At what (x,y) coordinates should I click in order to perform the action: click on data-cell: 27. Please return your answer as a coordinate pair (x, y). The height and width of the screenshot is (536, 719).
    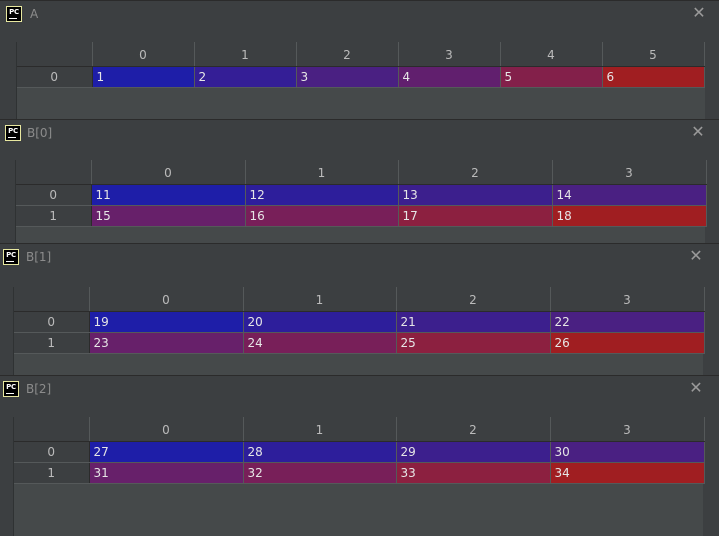
    Looking at the image, I should click on (166, 452).